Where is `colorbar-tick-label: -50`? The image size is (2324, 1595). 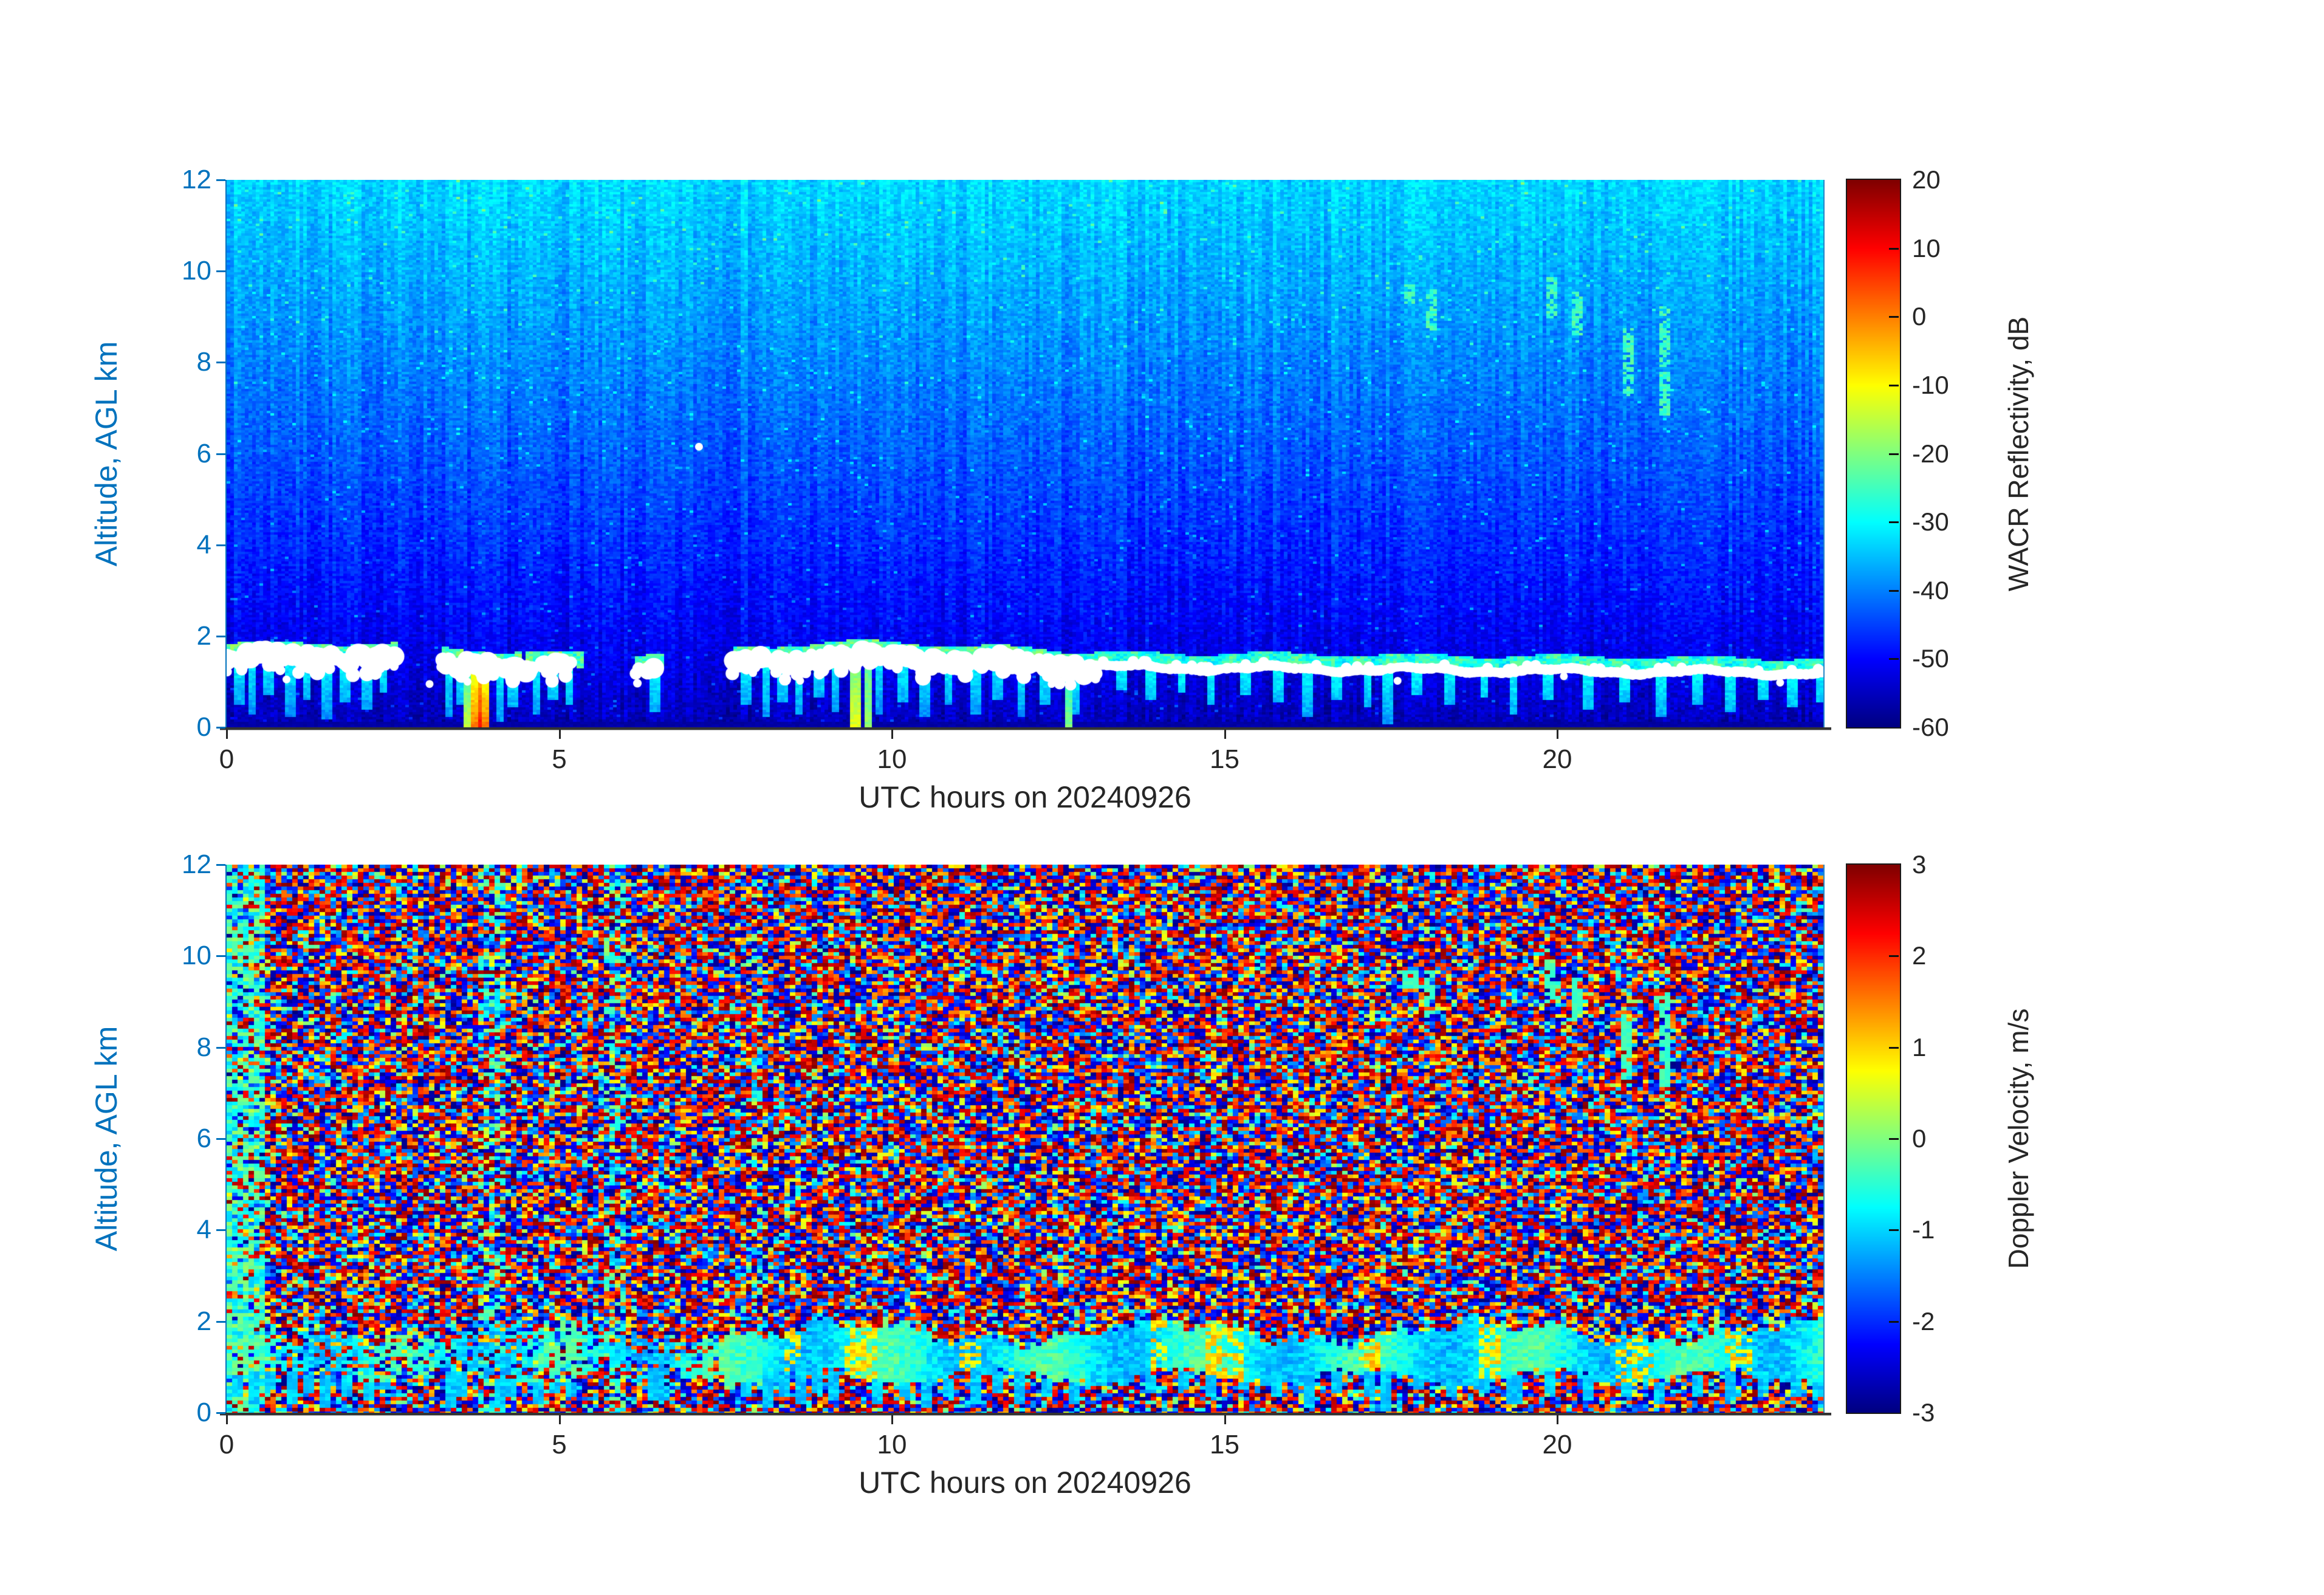 colorbar-tick-label: -50 is located at coordinates (1930, 658).